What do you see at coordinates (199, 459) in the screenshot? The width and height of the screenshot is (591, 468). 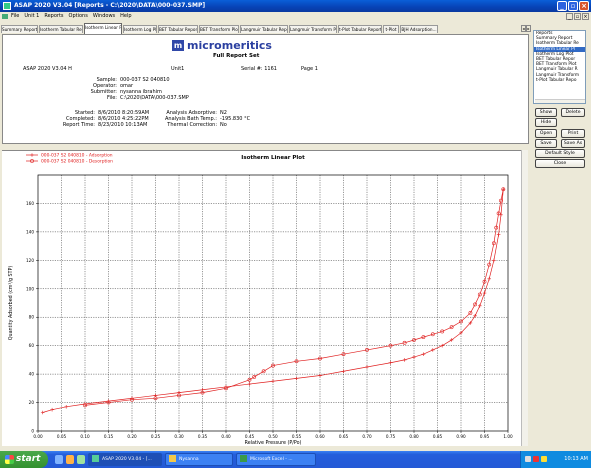 I see `task-folder: Nysanna` at bounding box center [199, 459].